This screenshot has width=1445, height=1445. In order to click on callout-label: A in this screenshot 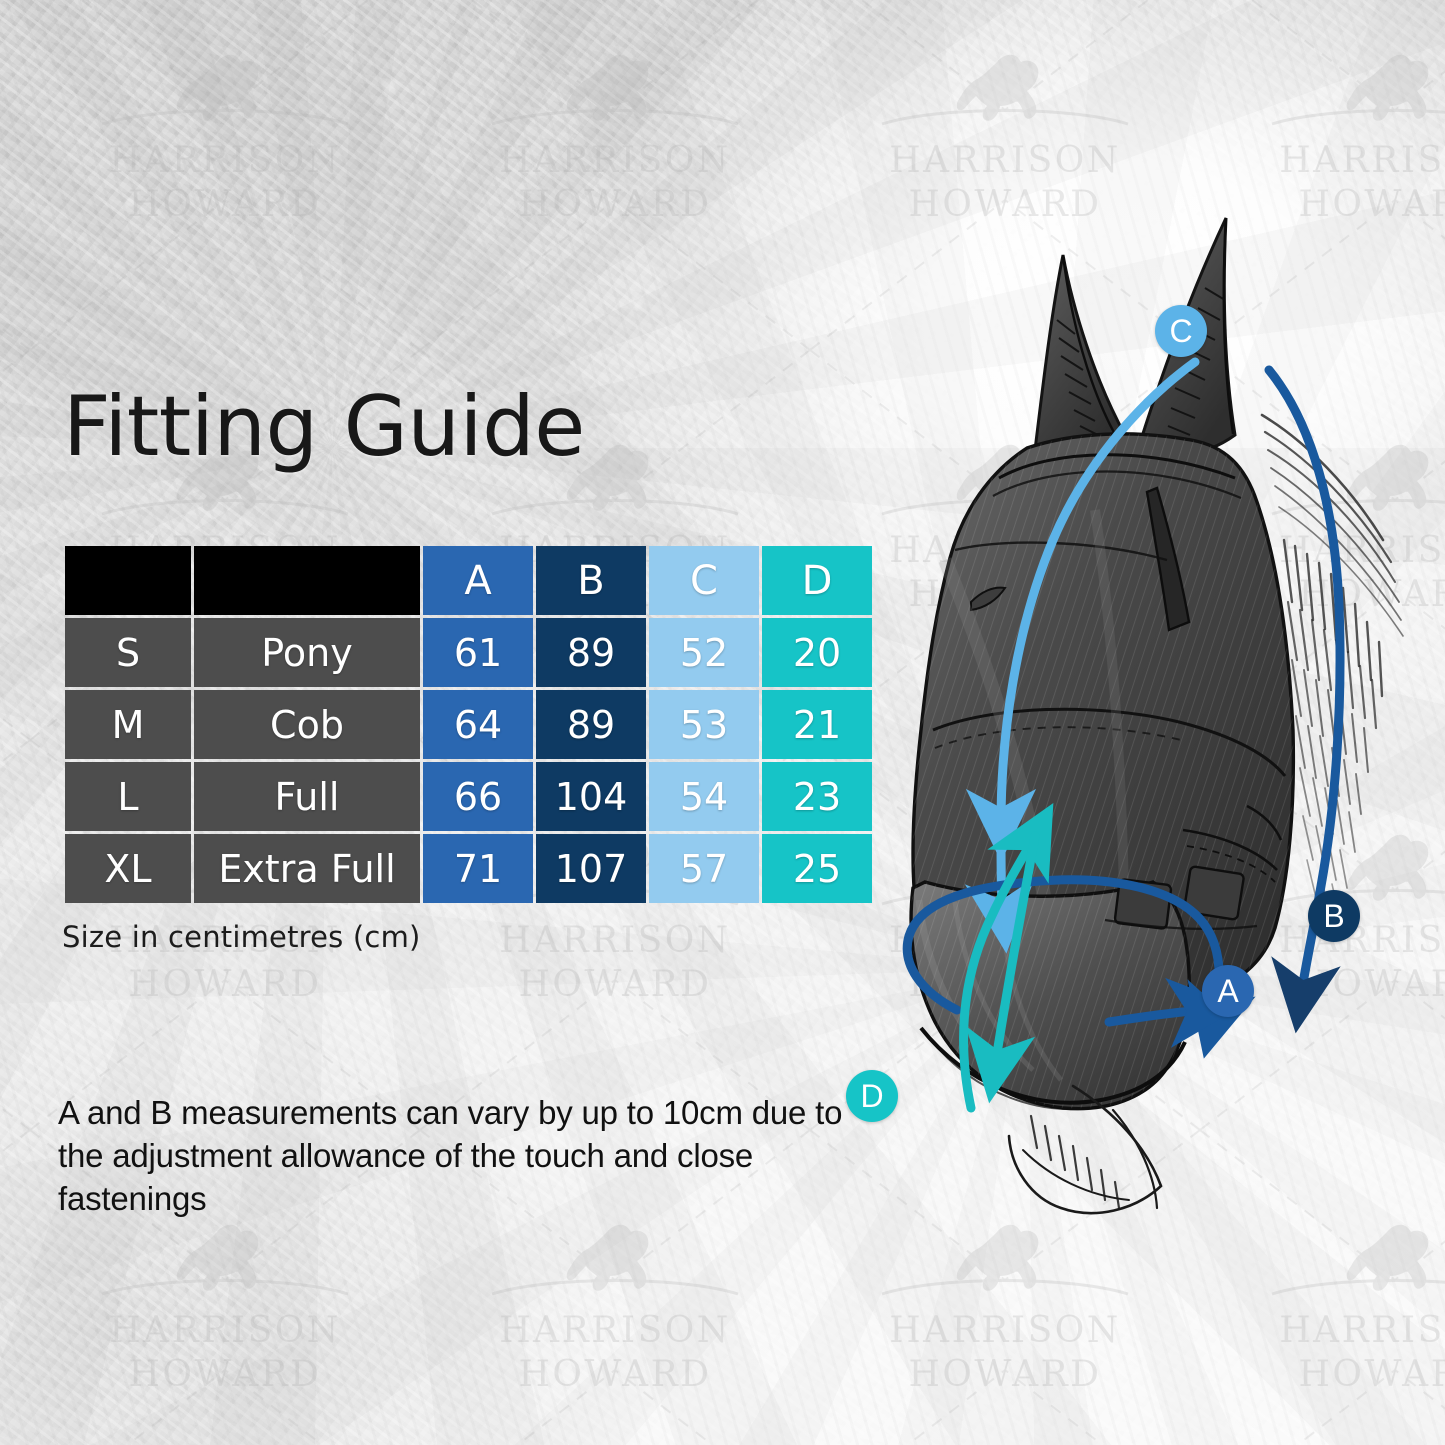, I will do `click(1228, 991)`.